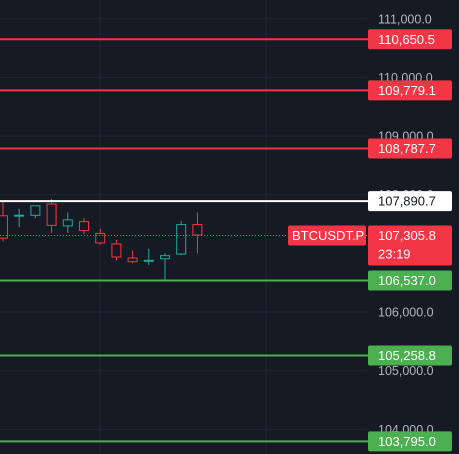 This screenshot has height=454, width=459. What do you see at coordinates (406, 313) in the screenshot?
I see `y-tick-label: 106,000.0` at bounding box center [406, 313].